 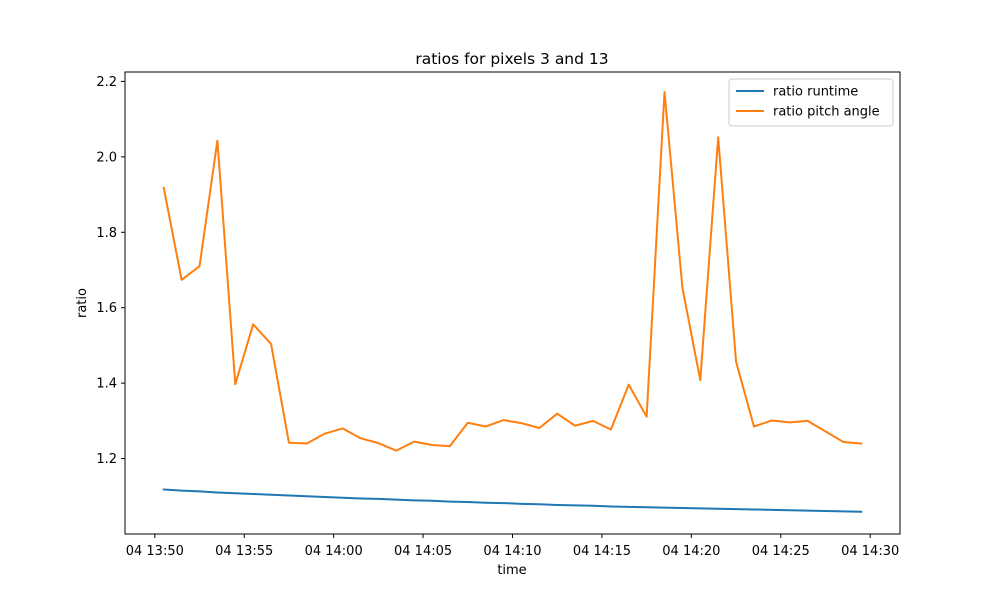 I want to click on x-tick-label: 04 14:05, so click(x=423, y=551).